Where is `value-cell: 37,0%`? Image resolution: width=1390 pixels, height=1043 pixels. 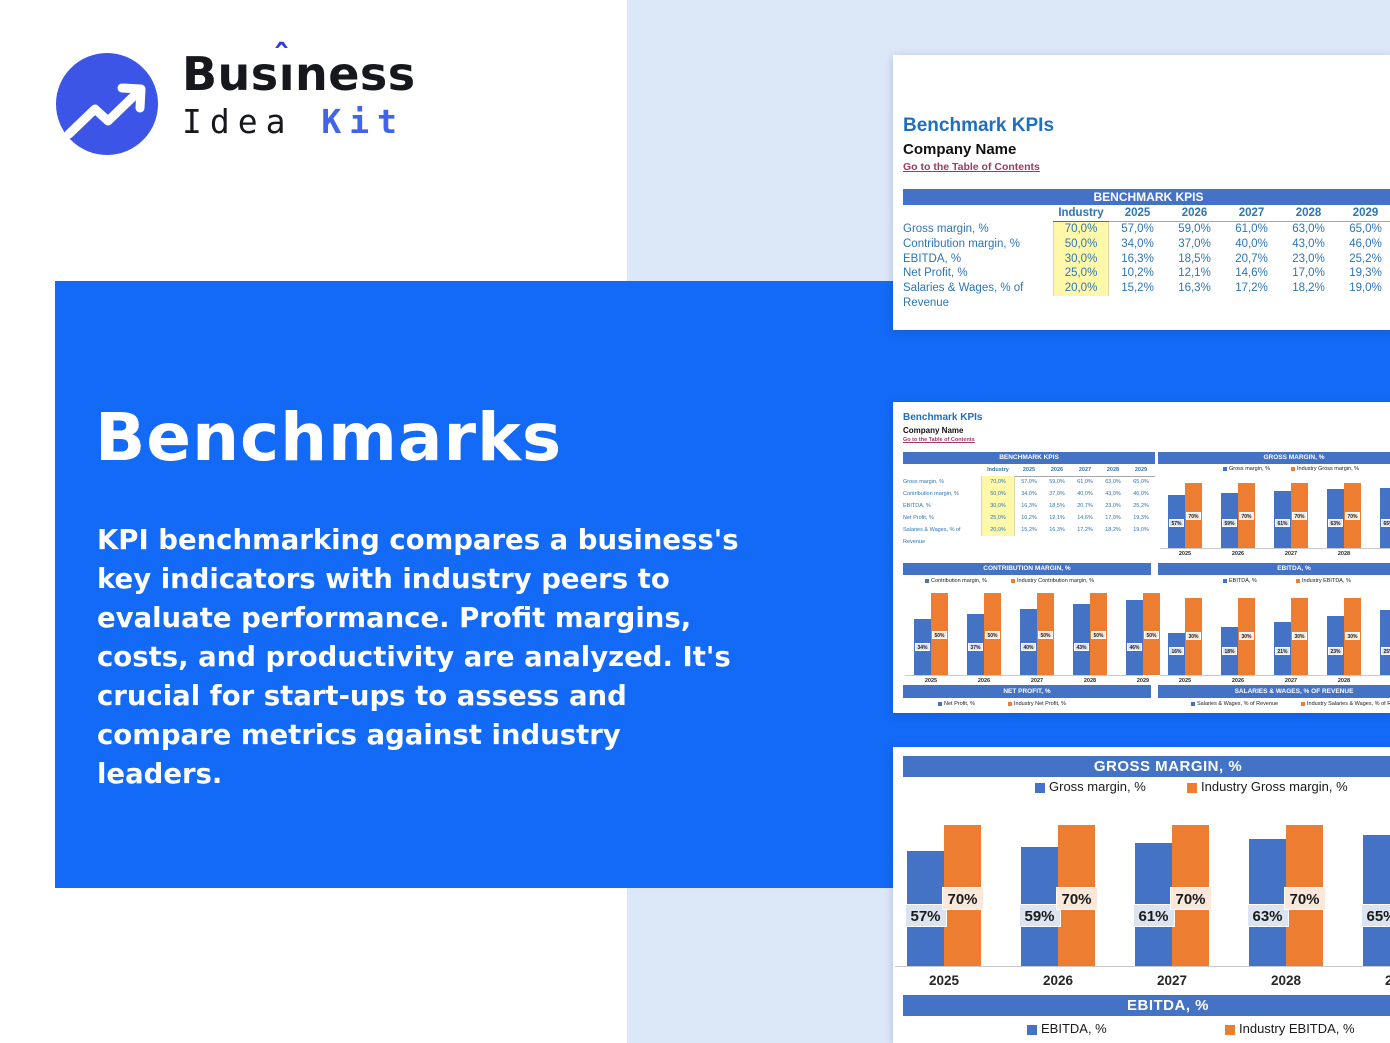 value-cell: 37,0% is located at coordinates (1057, 494).